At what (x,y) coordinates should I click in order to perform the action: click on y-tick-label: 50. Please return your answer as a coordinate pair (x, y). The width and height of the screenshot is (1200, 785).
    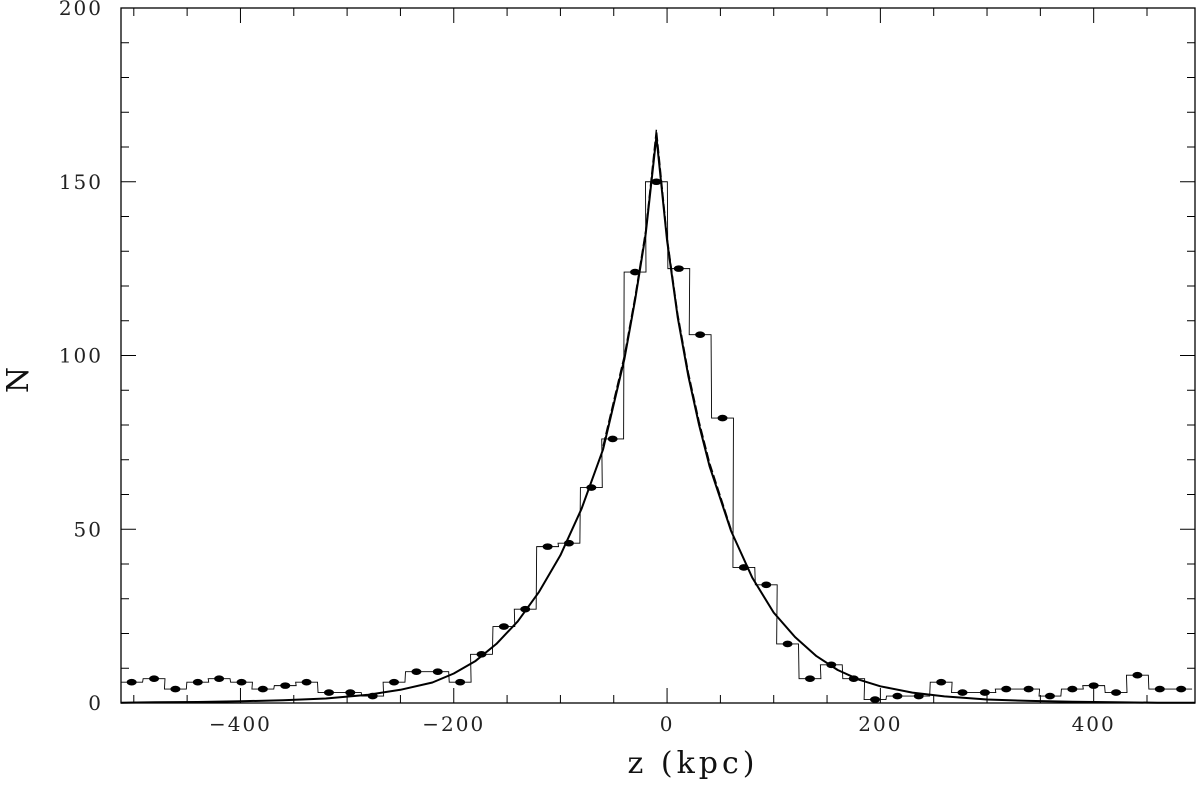
    Looking at the image, I should click on (88, 529).